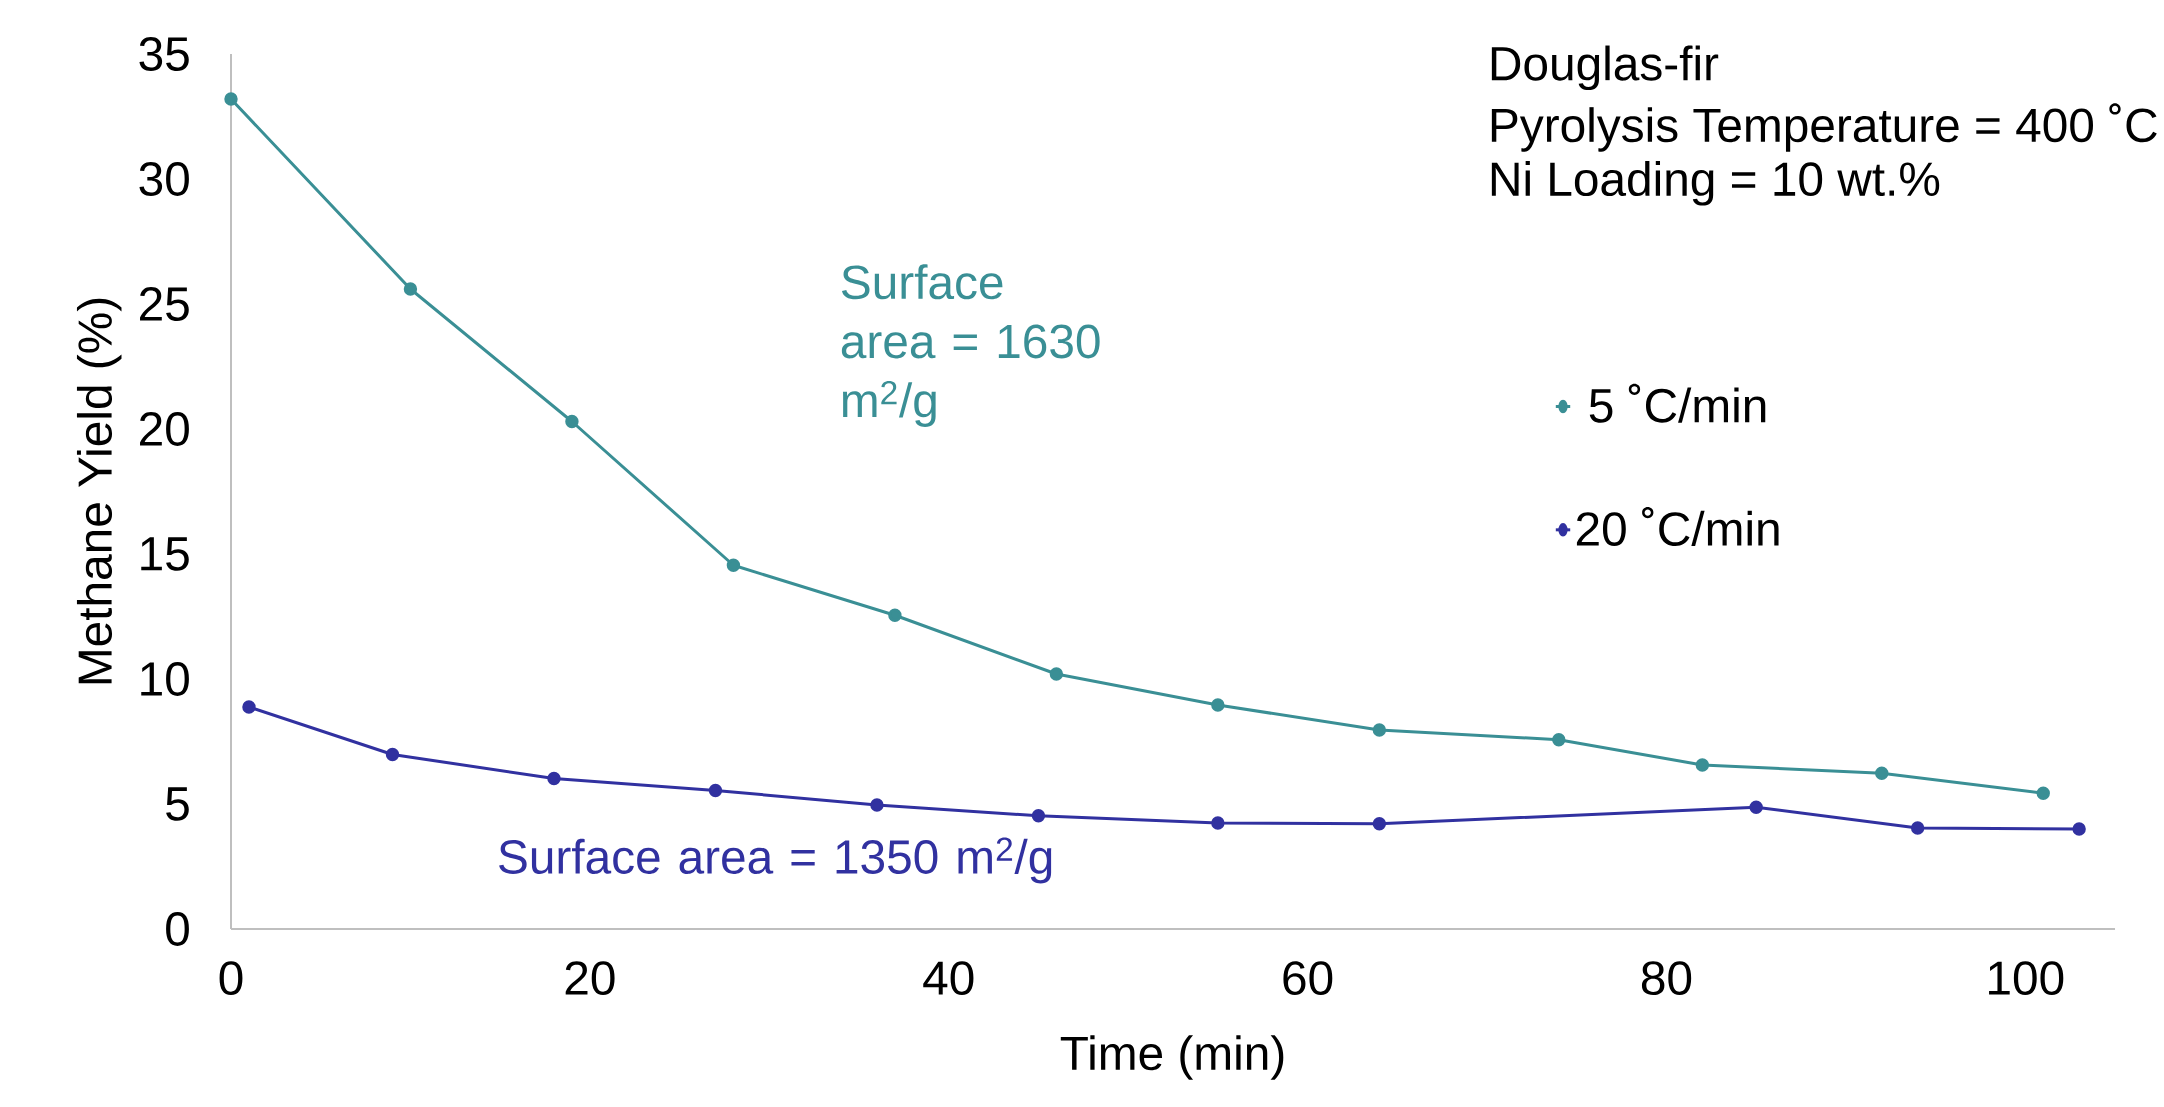 This screenshot has width=2164, height=1107. Describe the element at coordinates (1715, 183) in the screenshot. I see `annotation: Ni Loading = 10 wt.%` at that location.